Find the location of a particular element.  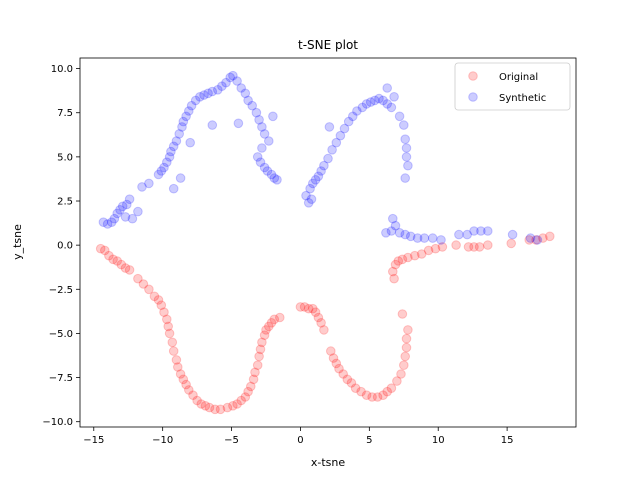

x-tick-label: 5 is located at coordinates (369, 440).